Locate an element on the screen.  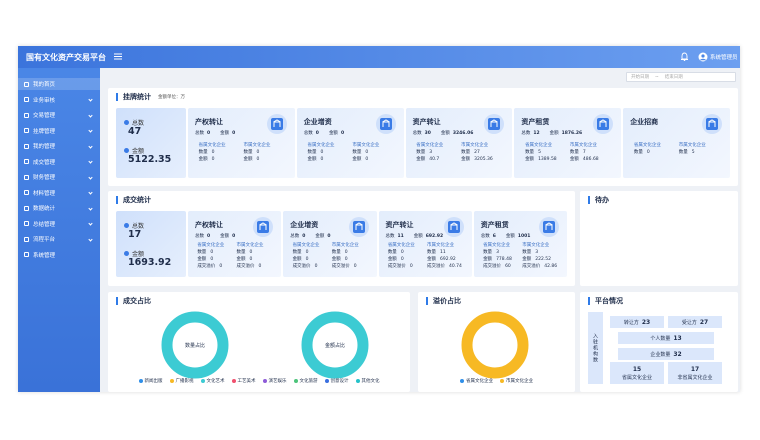
menu-item: 系统管理 is located at coordinates (59, 255).